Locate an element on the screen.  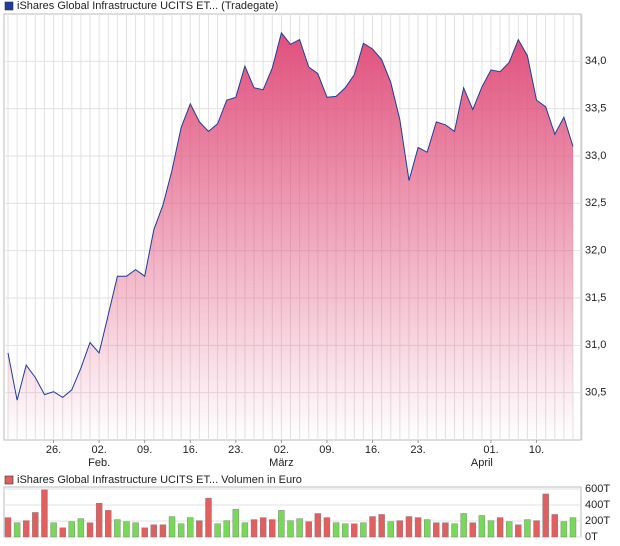
x-tick-label: 10. is located at coordinates (536, 450).